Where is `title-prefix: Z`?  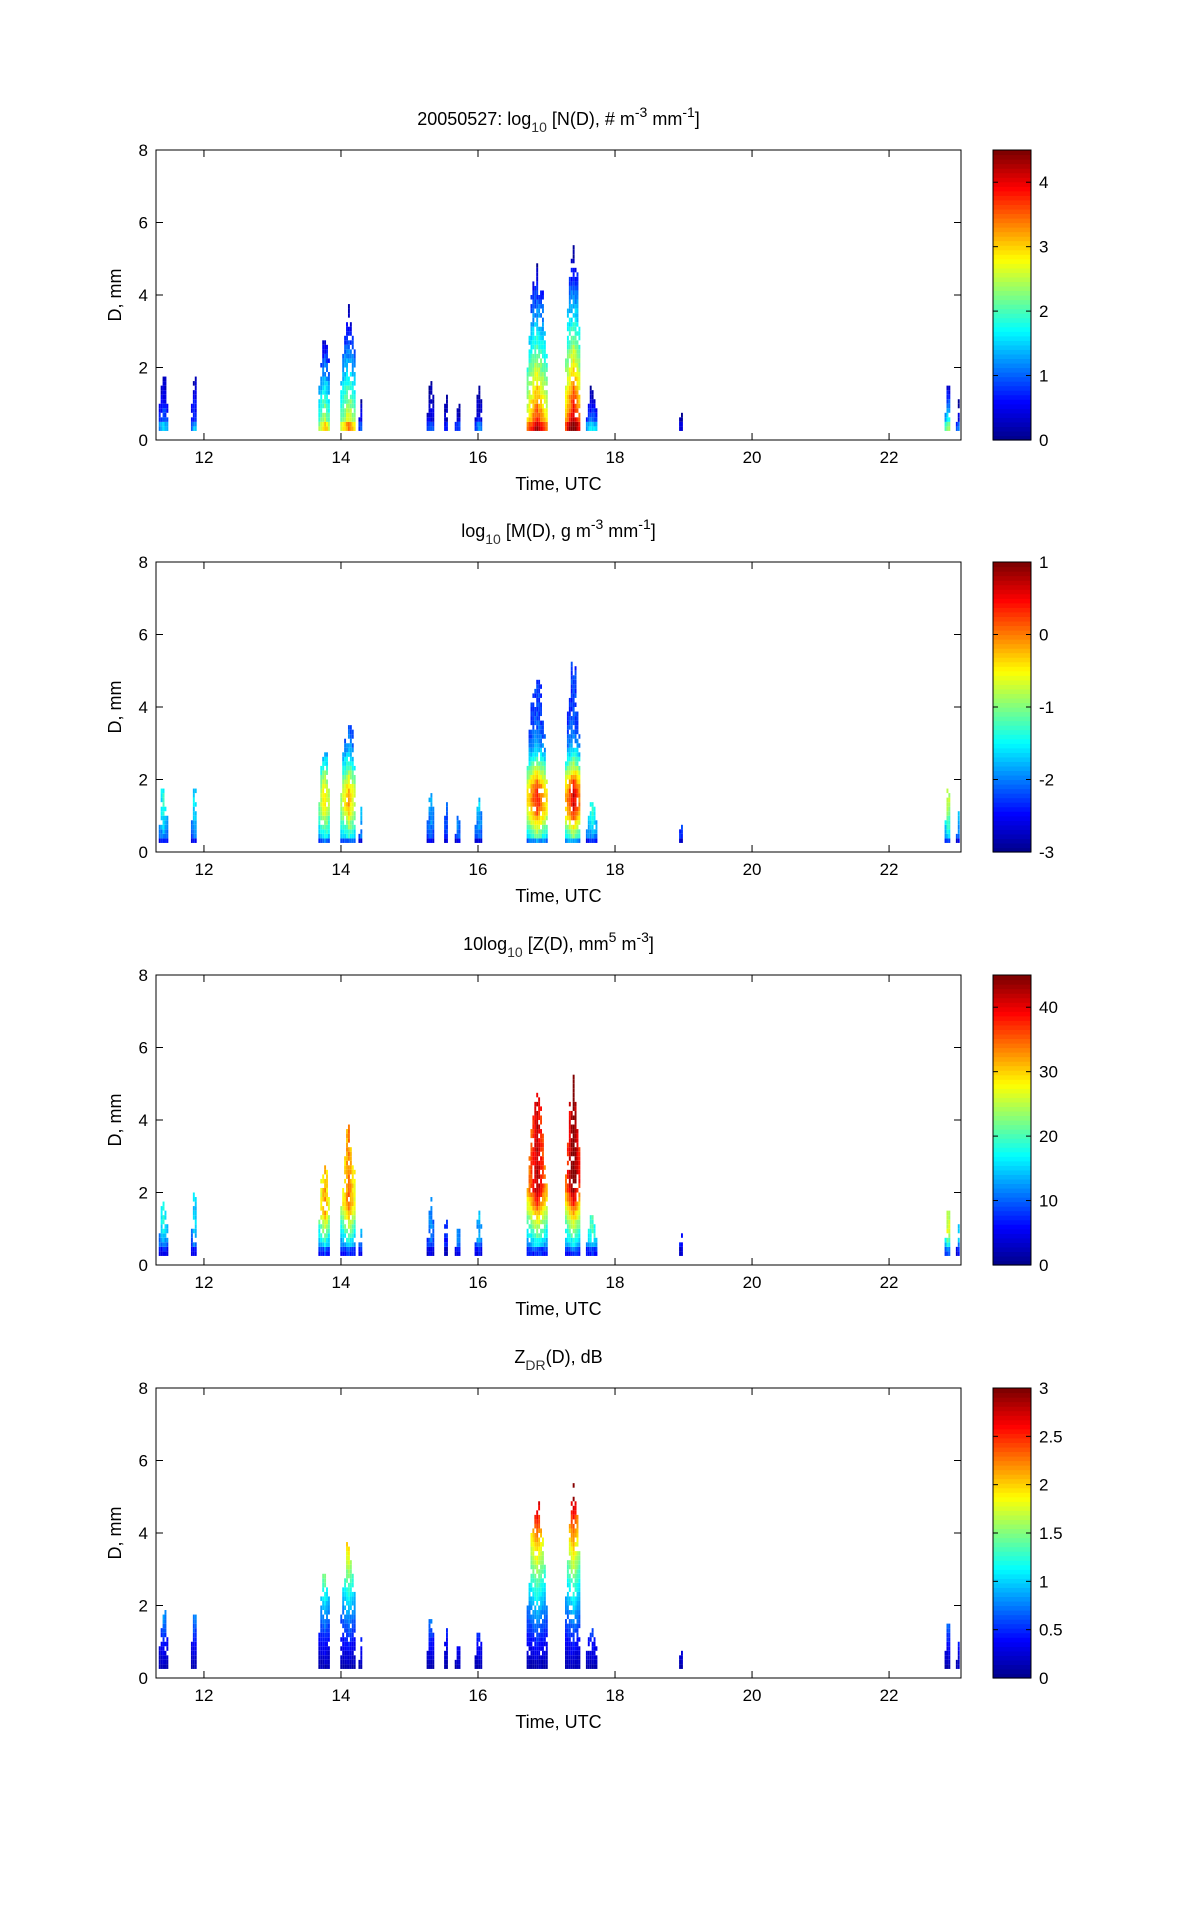 title-prefix: Z is located at coordinates (519, 1357).